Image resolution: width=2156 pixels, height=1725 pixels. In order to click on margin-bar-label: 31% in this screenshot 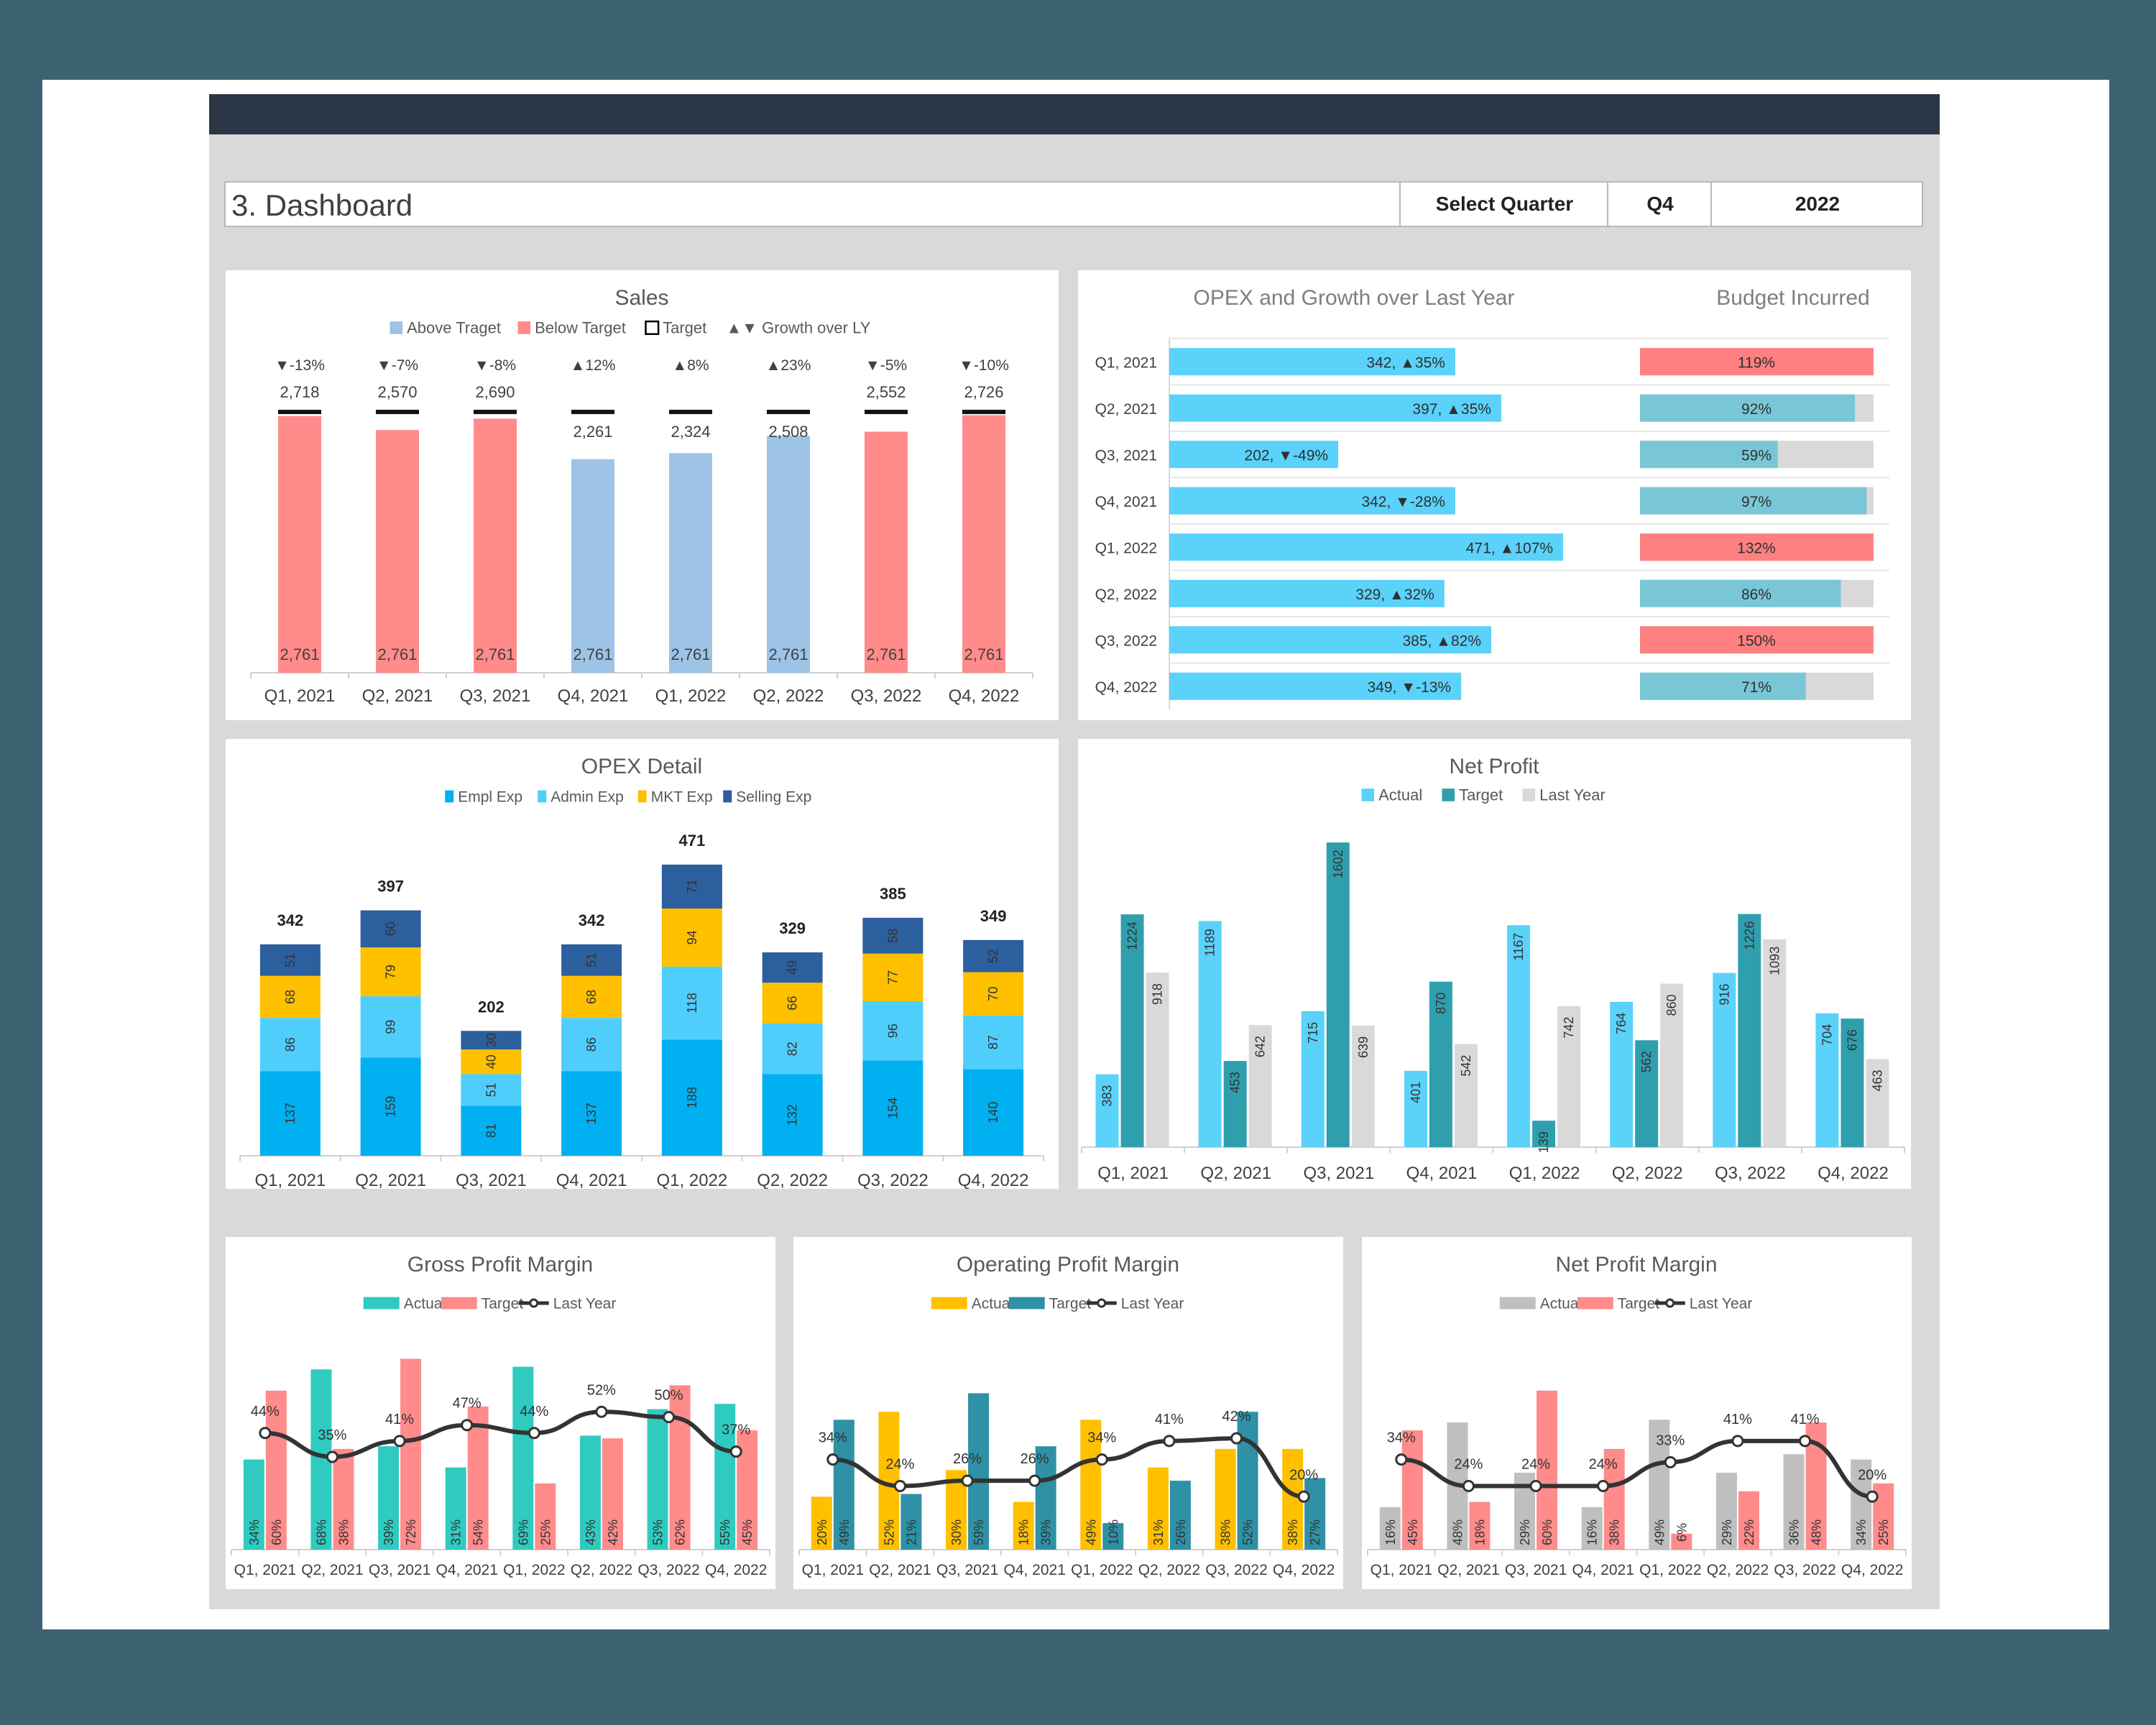, I will do `click(1158, 1532)`.